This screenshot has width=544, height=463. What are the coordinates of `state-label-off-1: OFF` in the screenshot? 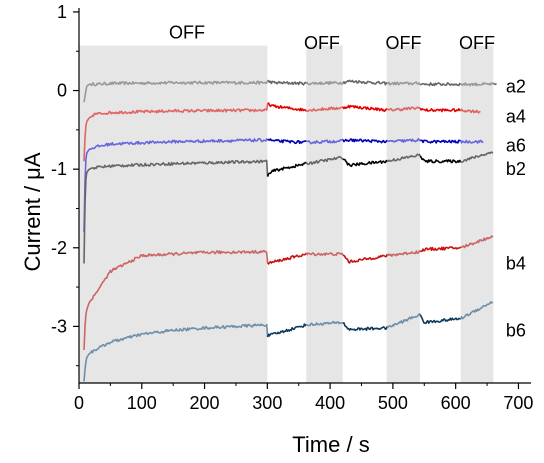 It's located at (187, 33).